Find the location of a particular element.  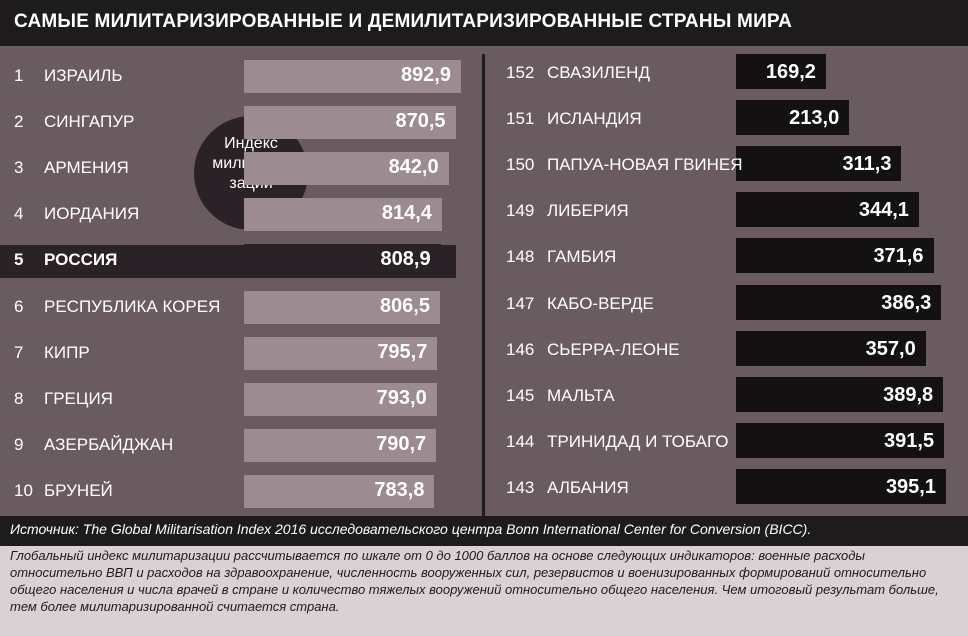

country-right-2: ПАПУА-НОВАЯ ГВИНЕЯ is located at coordinates (645, 165).